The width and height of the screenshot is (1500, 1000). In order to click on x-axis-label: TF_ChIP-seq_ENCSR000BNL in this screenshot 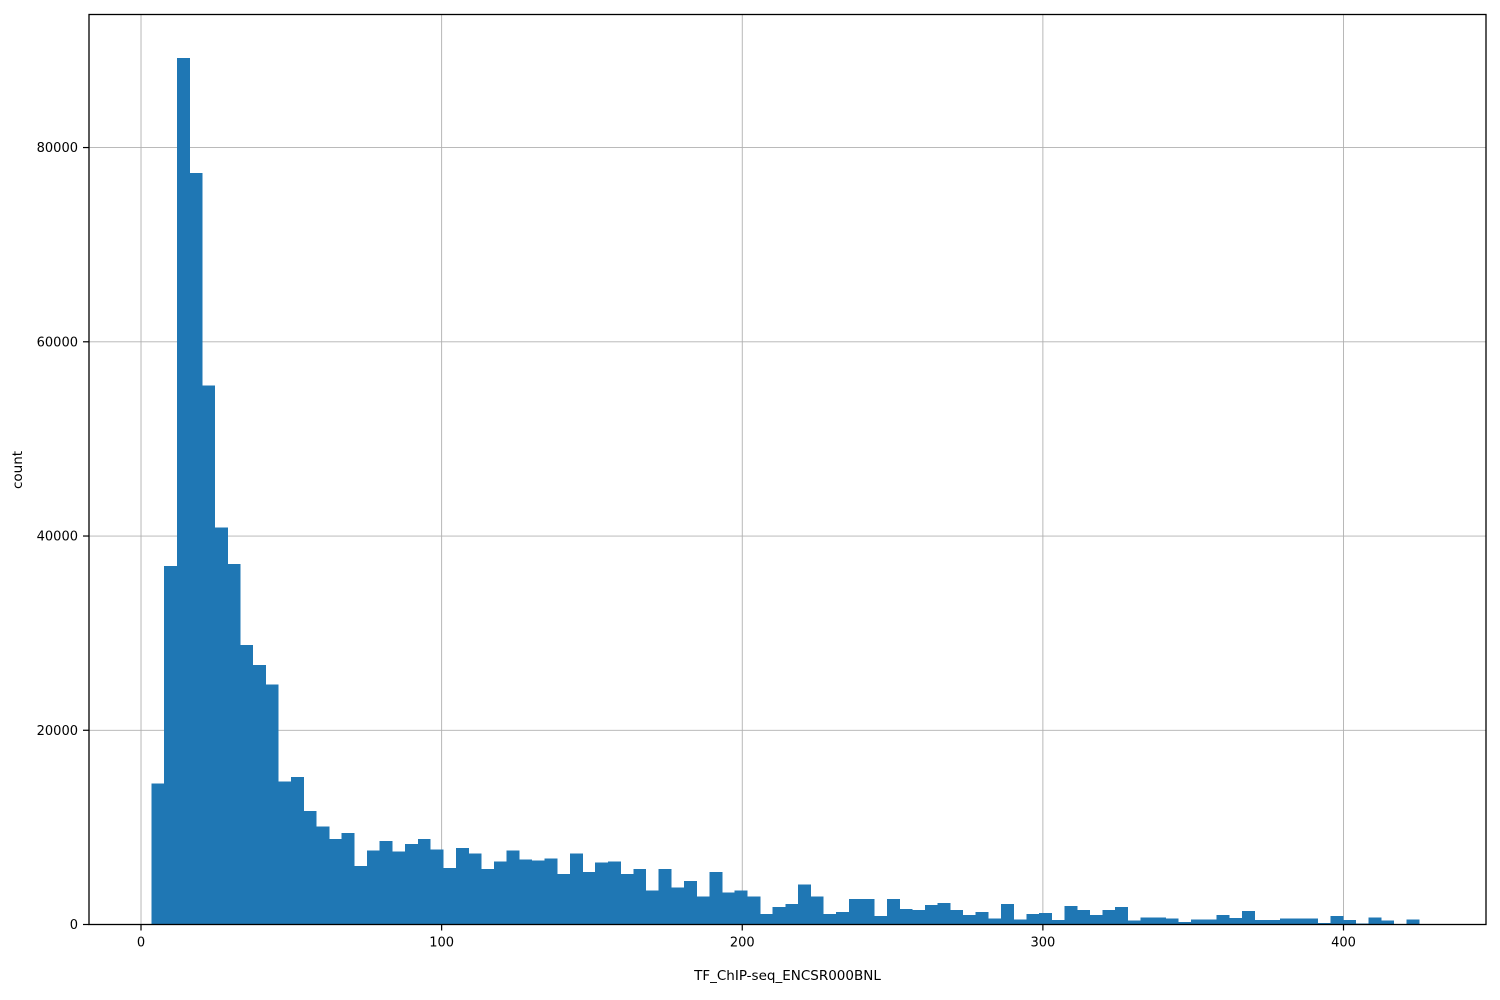, I will do `click(787, 976)`.